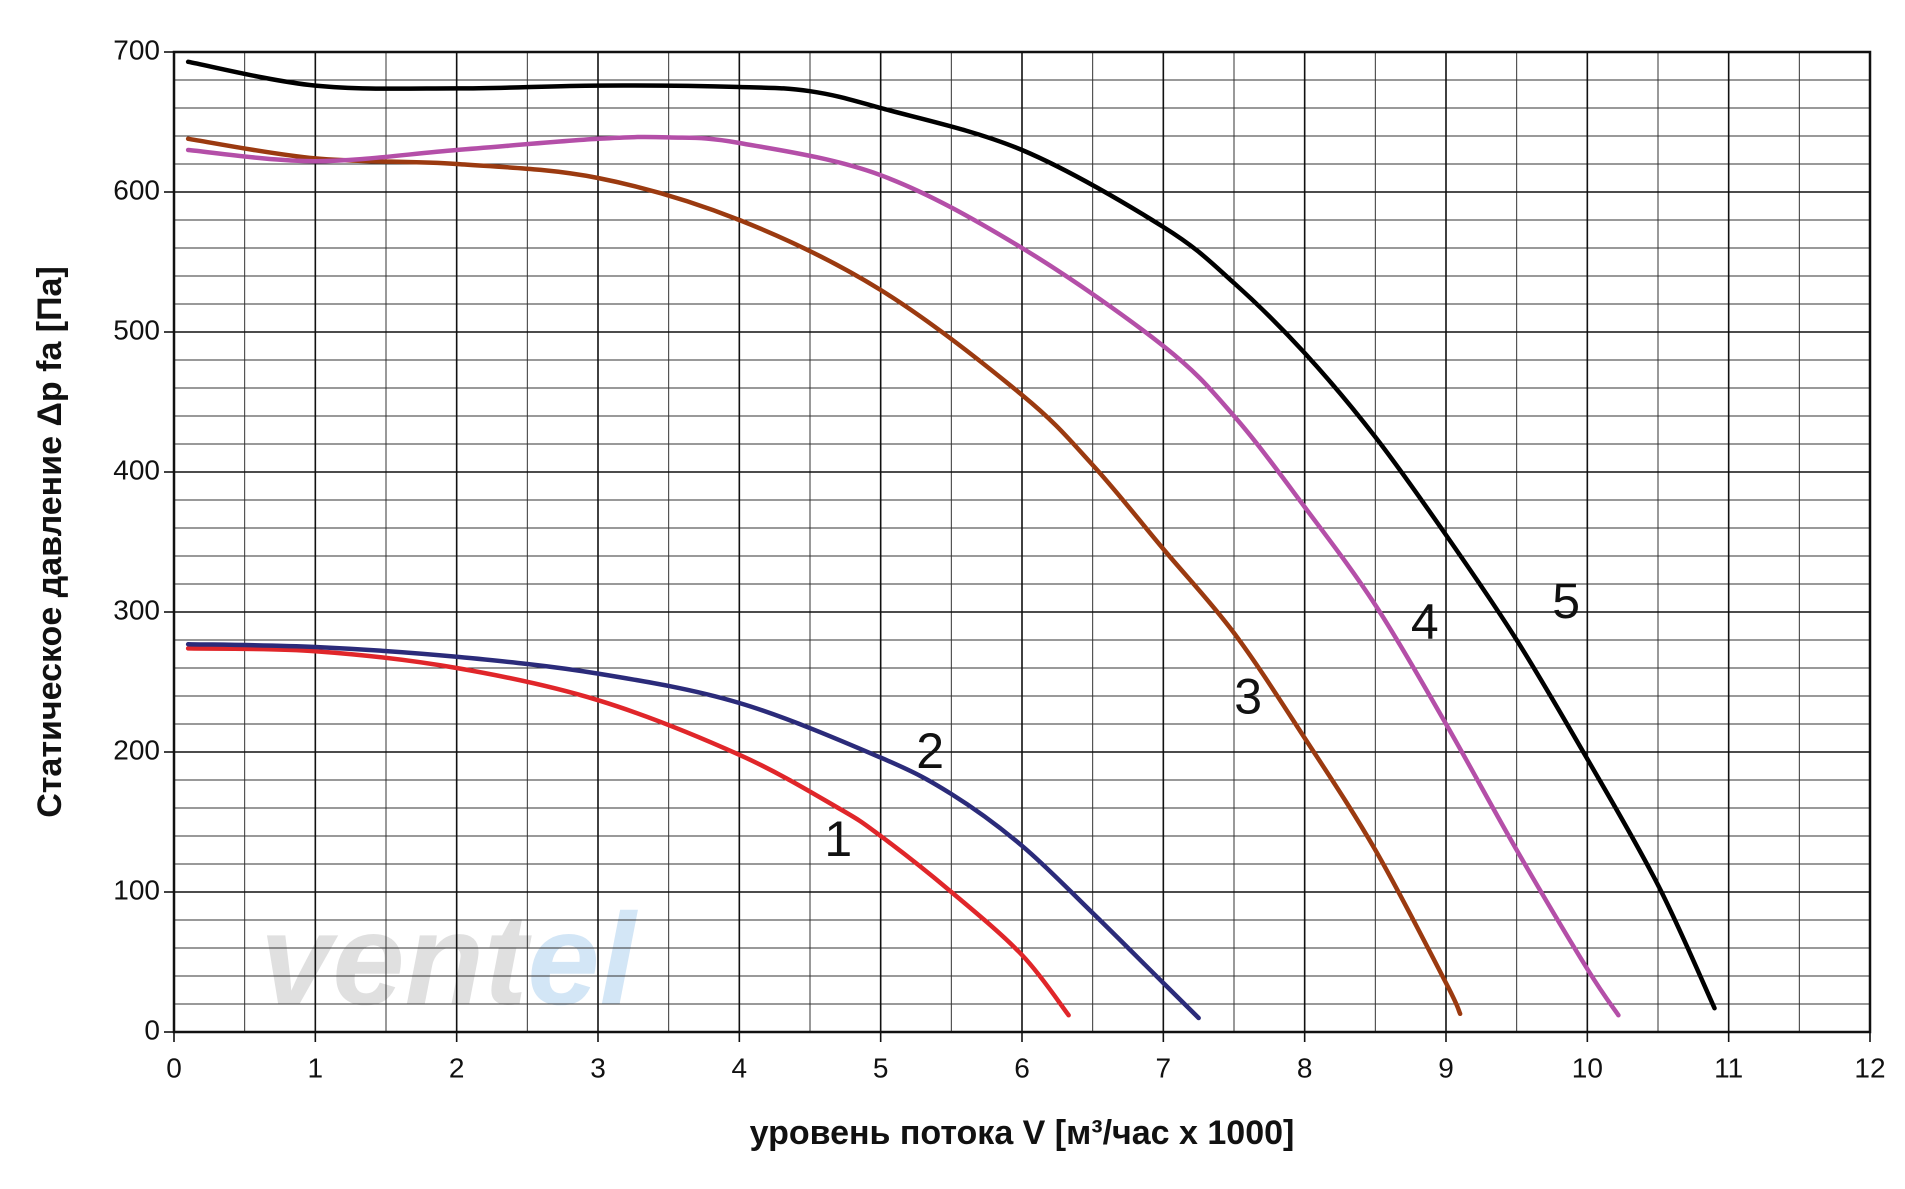 The height and width of the screenshot is (1189, 1905). What do you see at coordinates (136, 189) in the screenshot?
I see `y-tick-label: 600` at bounding box center [136, 189].